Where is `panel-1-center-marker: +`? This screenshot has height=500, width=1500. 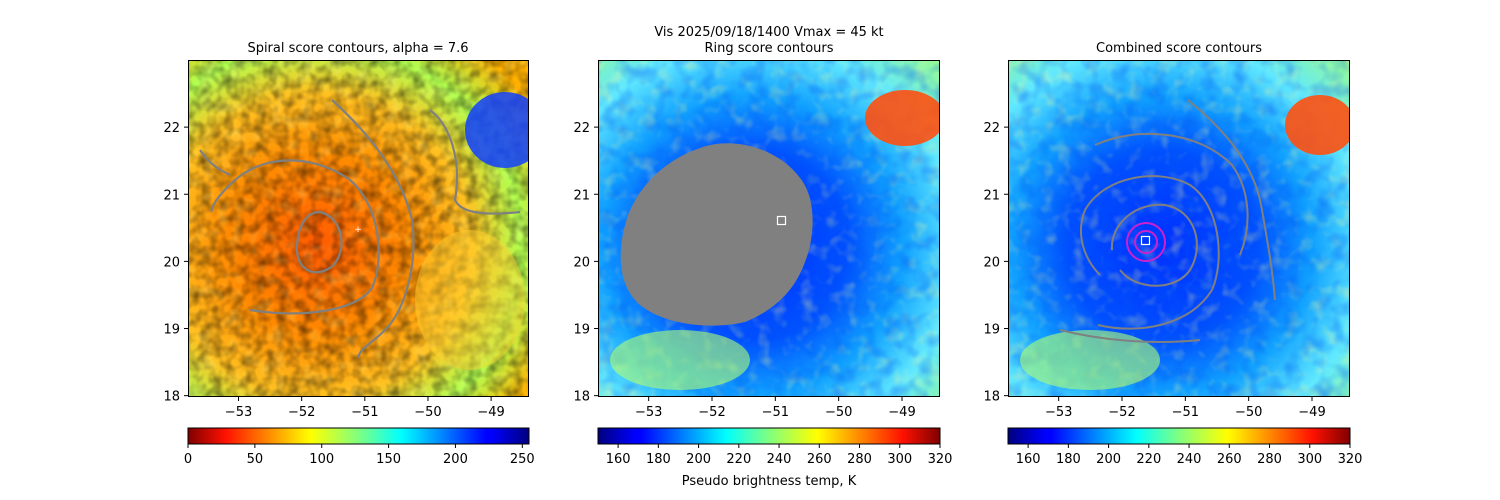 panel-1-center-marker: + is located at coordinates (358, 230).